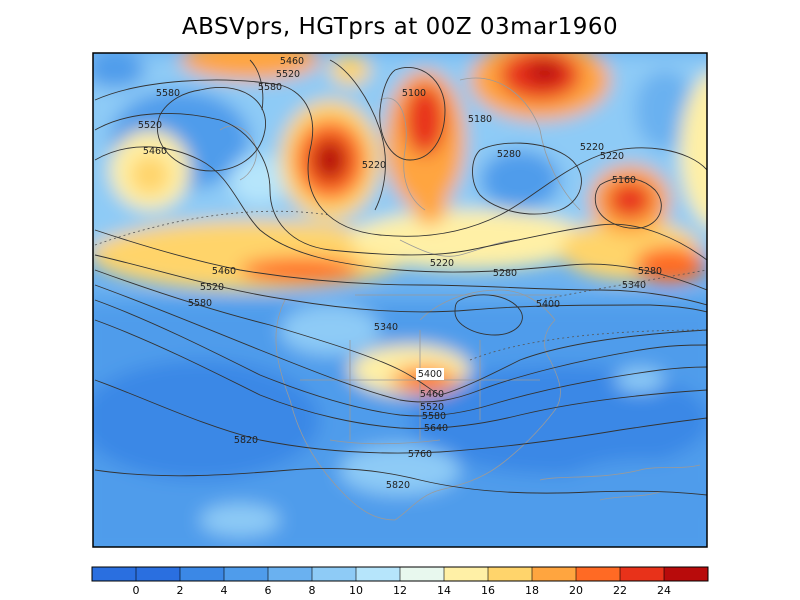  What do you see at coordinates (400, 27) in the screenshot?
I see `chart-title: ABSVprs, HGTprs at 00Z 03mar1960` at bounding box center [400, 27].